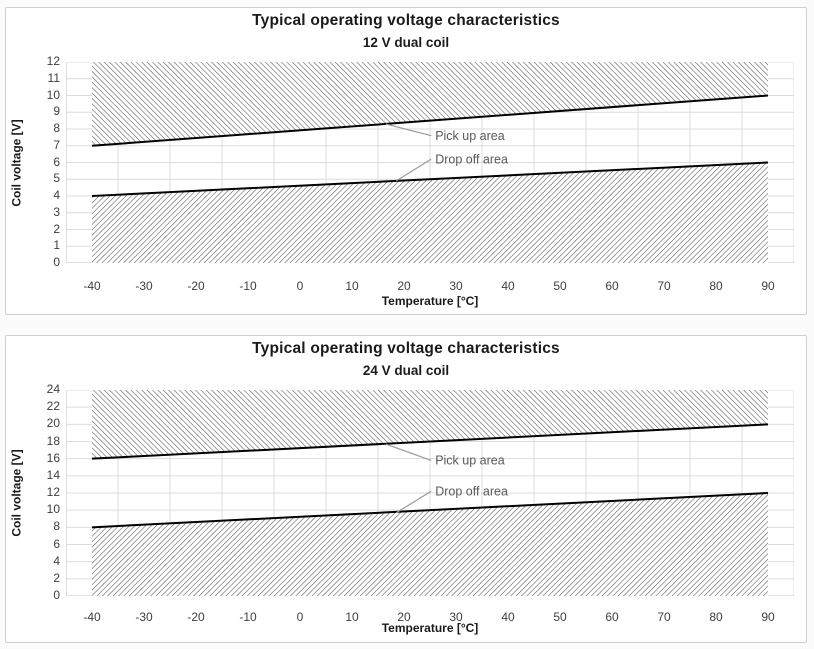 Image resolution: width=814 pixels, height=649 pixels. I want to click on y-tick-label: 16, so click(53, 457).